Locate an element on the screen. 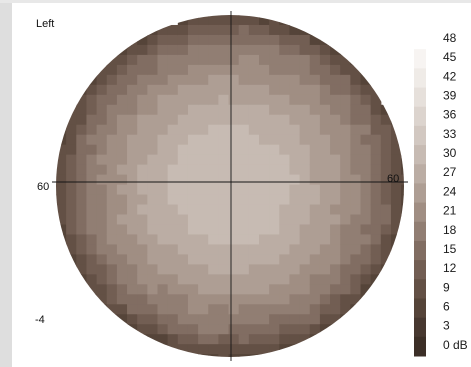  legend-tick-label: 42 is located at coordinates (450, 76).